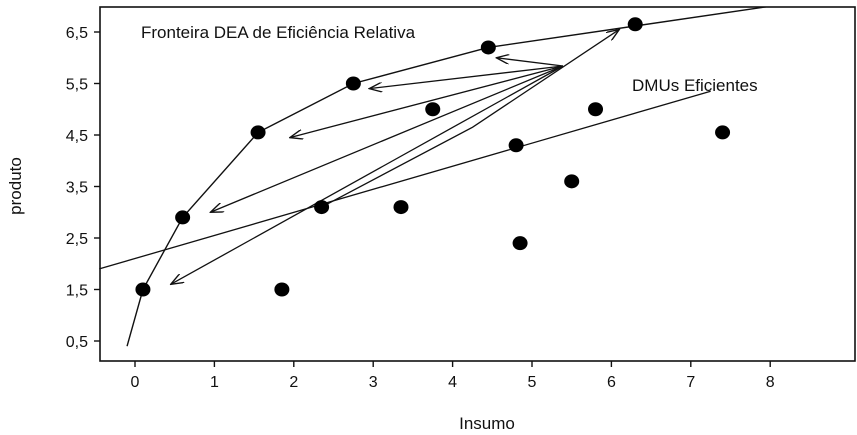  Describe the element at coordinates (77, 188) in the screenshot. I see `y-tick-label: 3,5` at that location.